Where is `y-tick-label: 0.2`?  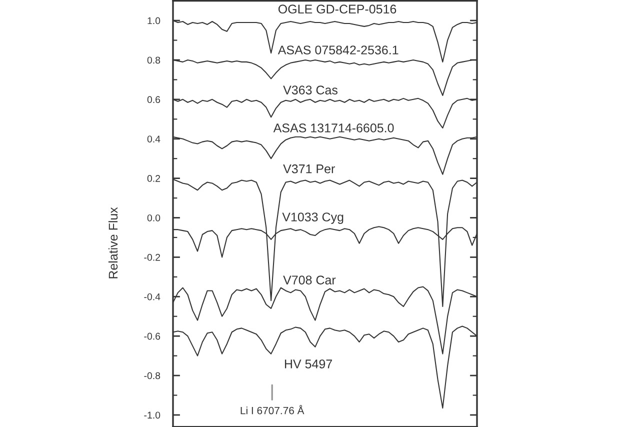
y-tick-label: 0.2 is located at coordinates (153, 178).